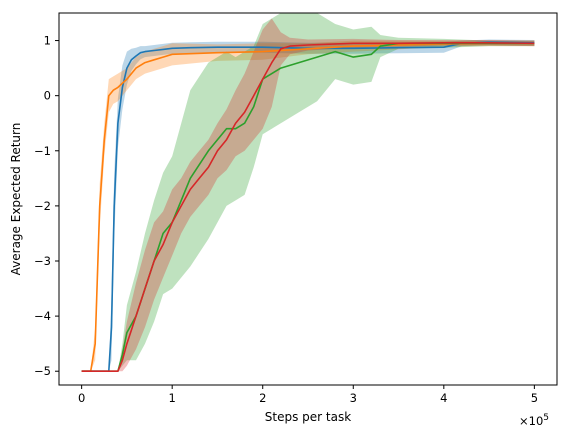 The width and height of the screenshot is (569, 439). I want to click on x-multiplier-base: ×10, so click(531, 421).